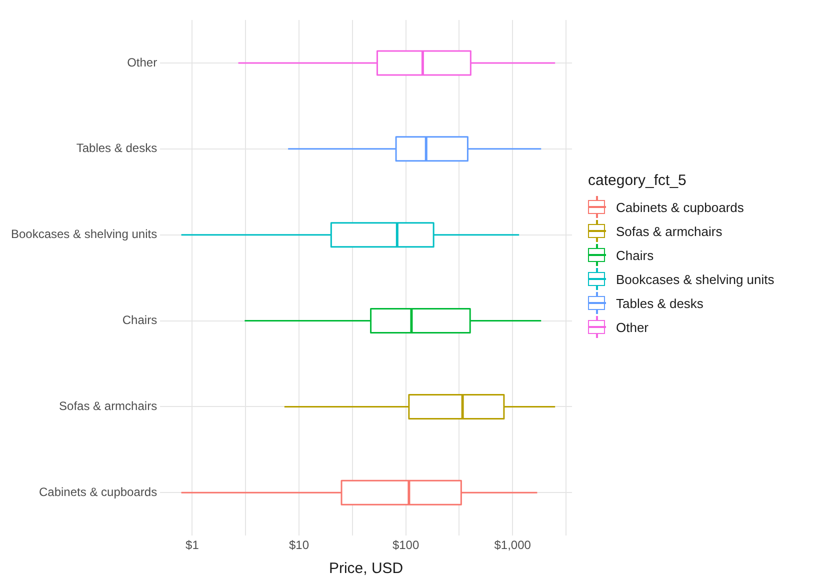 The width and height of the screenshot is (836, 586). I want to click on x-tick-label: $1, so click(193, 545).